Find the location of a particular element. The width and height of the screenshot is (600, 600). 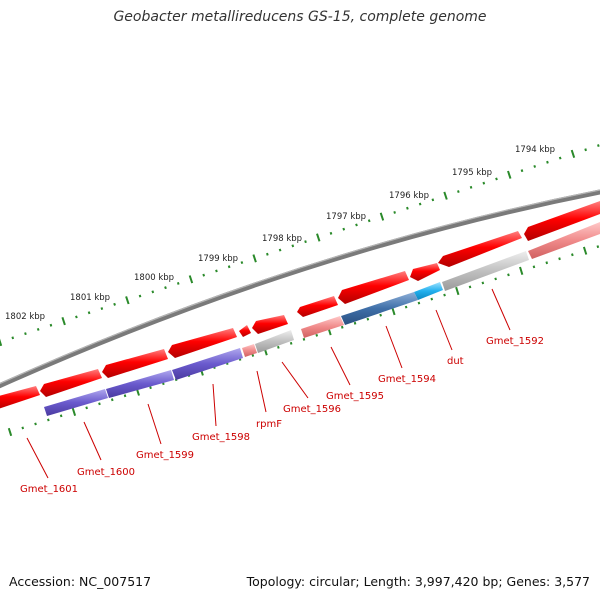

gene-label-gmet-1592: Gmet_1592 is located at coordinates (515, 341).